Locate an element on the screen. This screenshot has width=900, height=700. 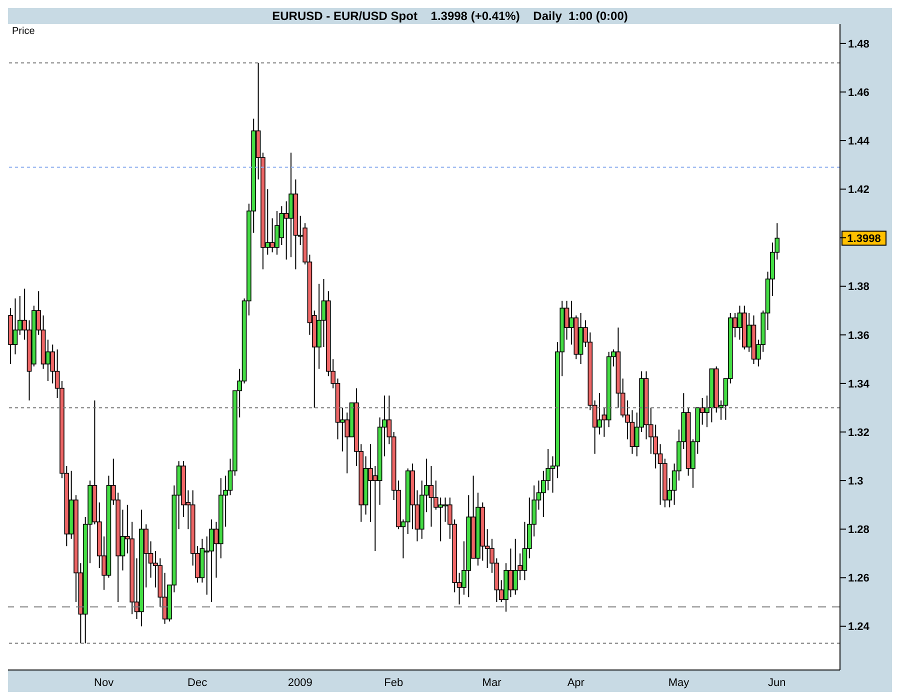
y-axis-title: Price is located at coordinates (23, 31).